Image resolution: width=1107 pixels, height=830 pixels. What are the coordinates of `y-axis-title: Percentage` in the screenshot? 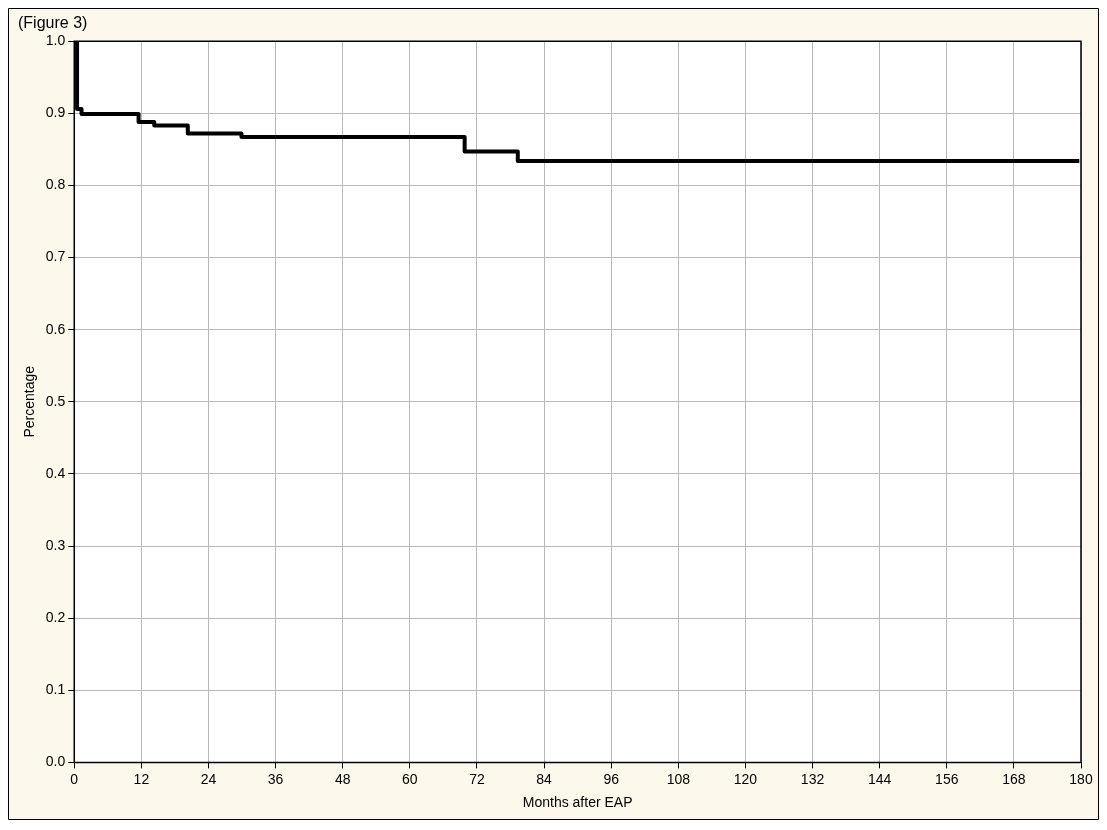 It's located at (29, 401).